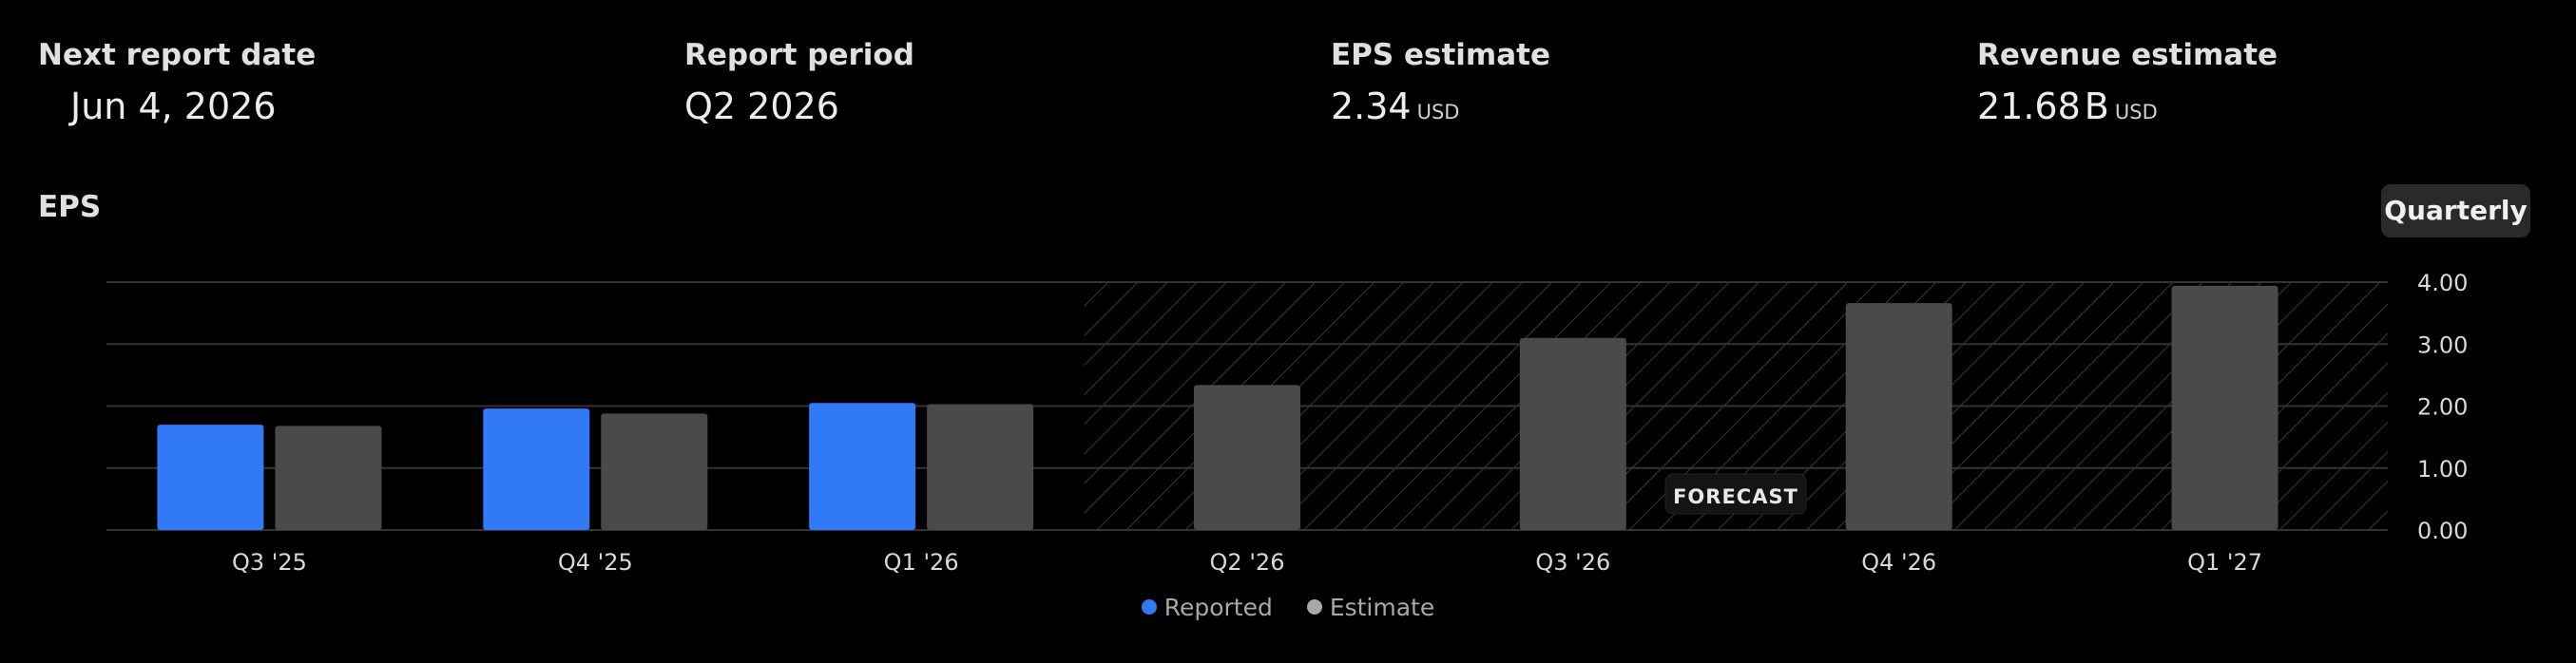 The width and height of the screenshot is (2576, 663). What do you see at coordinates (1440, 82) in the screenshot?
I see `eps-estimate: EPS estimate 2.34 USD` at bounding box center [1440, 82].